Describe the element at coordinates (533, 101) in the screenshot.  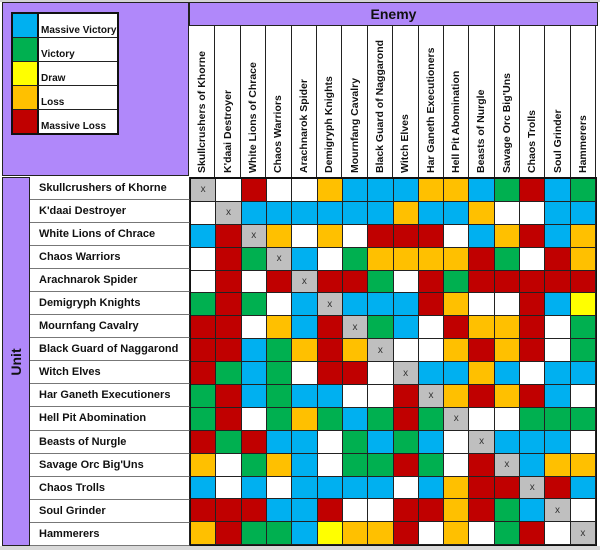
I see `column-header: Chaos Trolls` at that location.